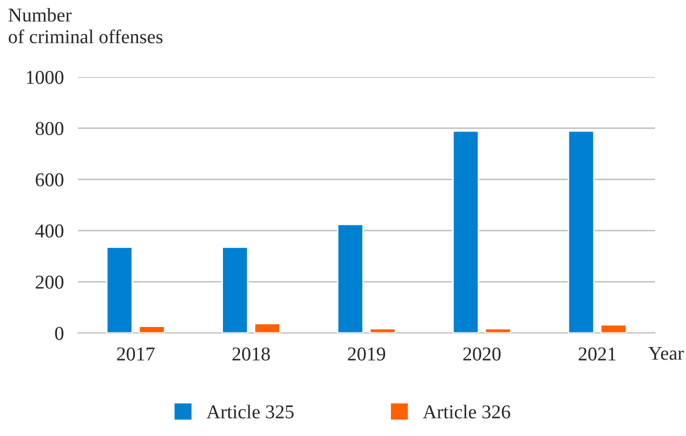 This screenshot has width=686, height=436. Describe the element at coordinates (49, 231) in the screenshot. I see `y-tick-label: 400` at that location.